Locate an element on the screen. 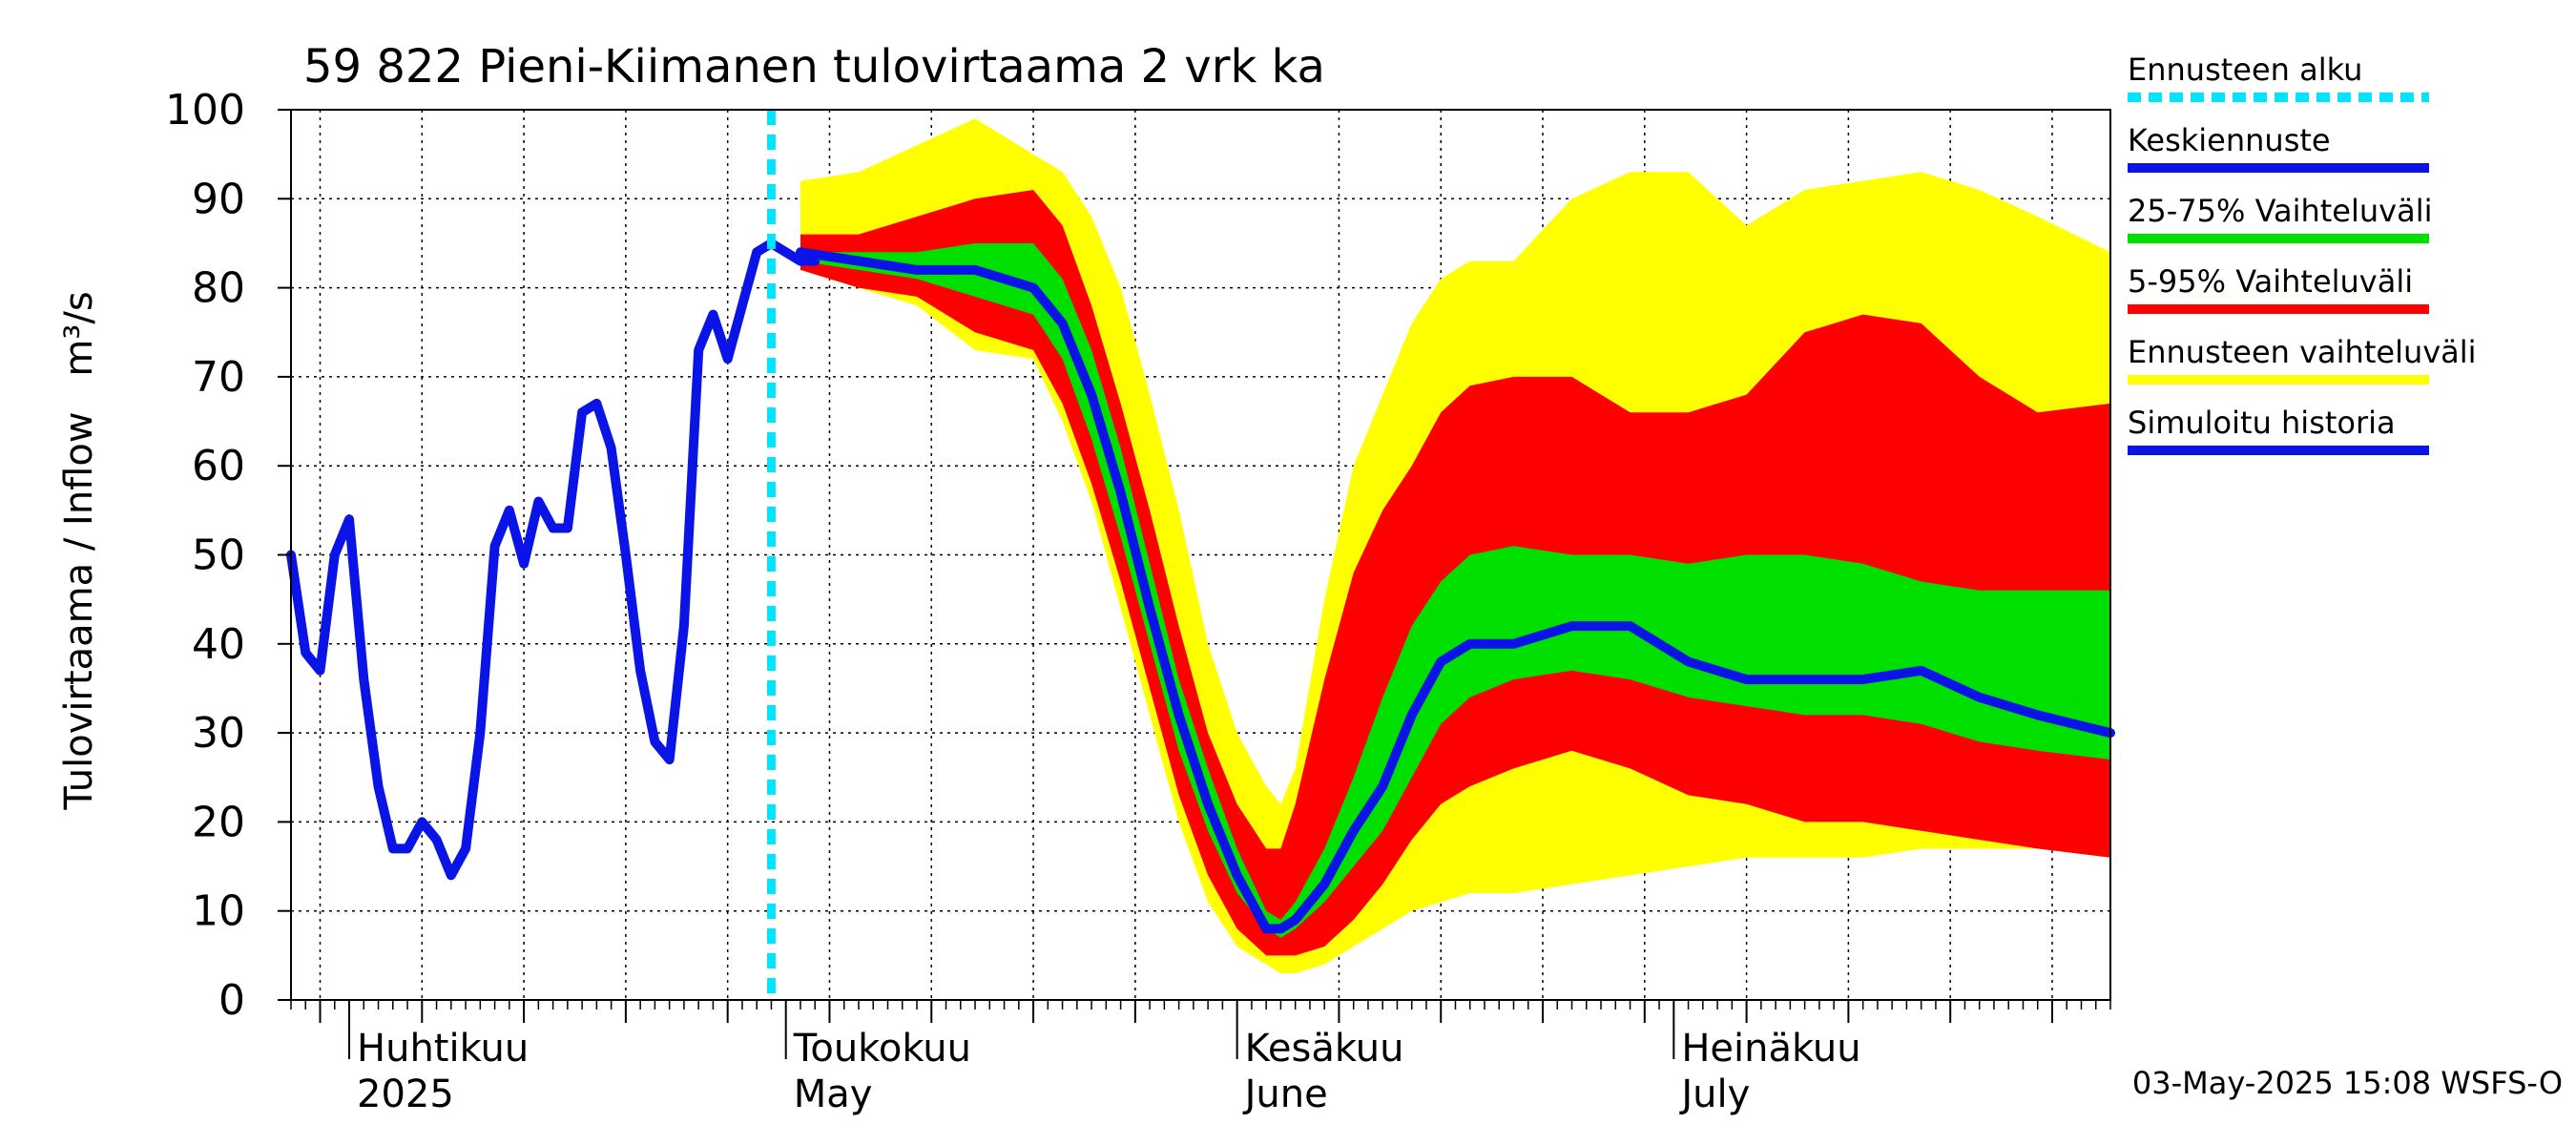 The width and height of the screenshot is (2576, 1145). y-tick-labels: 0 10 20 30 40 50 60 70 80 90 100 is located at coordinates (205, 555).